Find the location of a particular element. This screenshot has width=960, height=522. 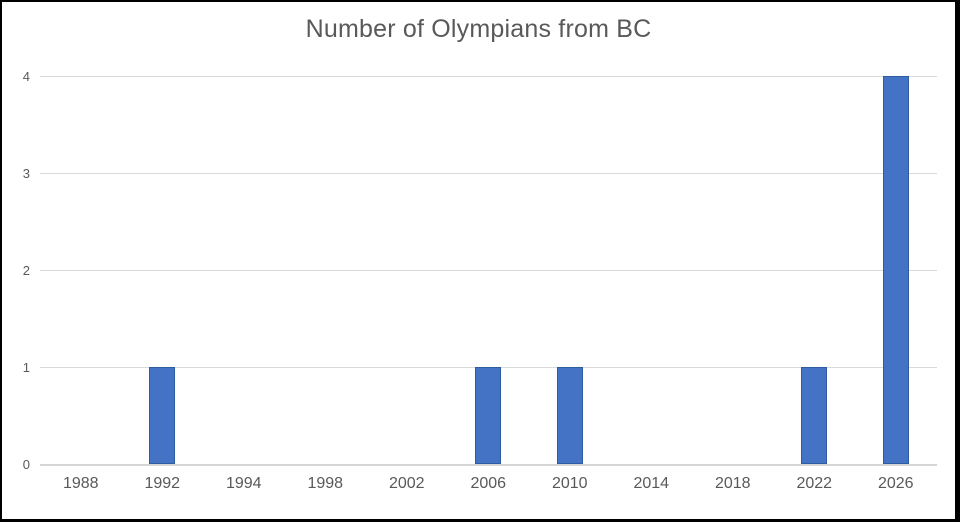

chart-title: Number of Olympians from BC is located at coordinates (478, 29).